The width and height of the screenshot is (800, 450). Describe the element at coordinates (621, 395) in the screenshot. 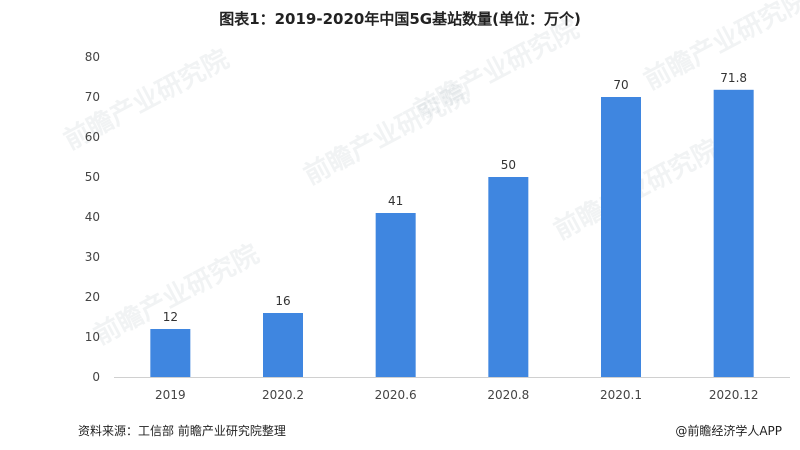

I see `x-tick-label: 2020.1` at that location.